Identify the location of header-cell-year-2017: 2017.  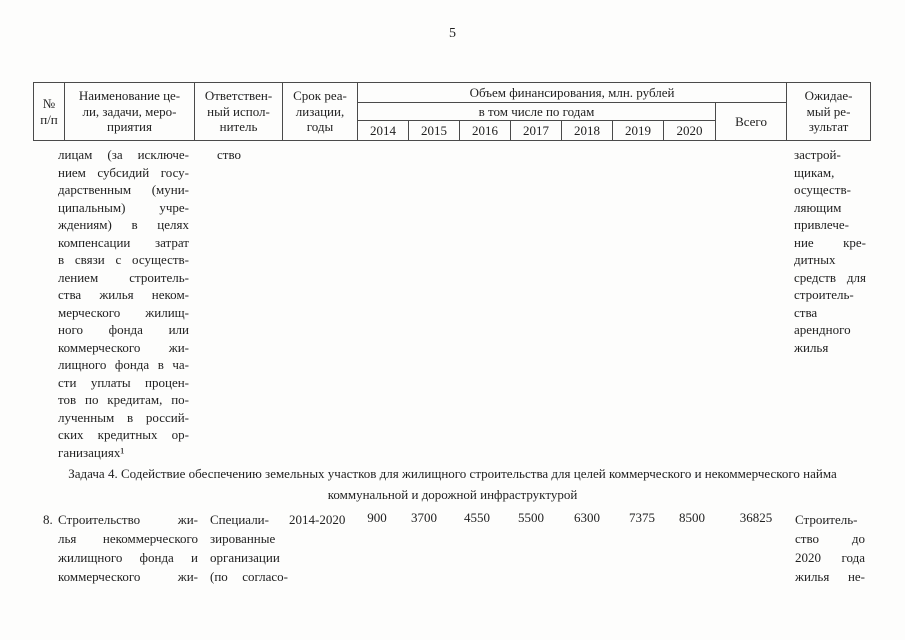
(536, 130).